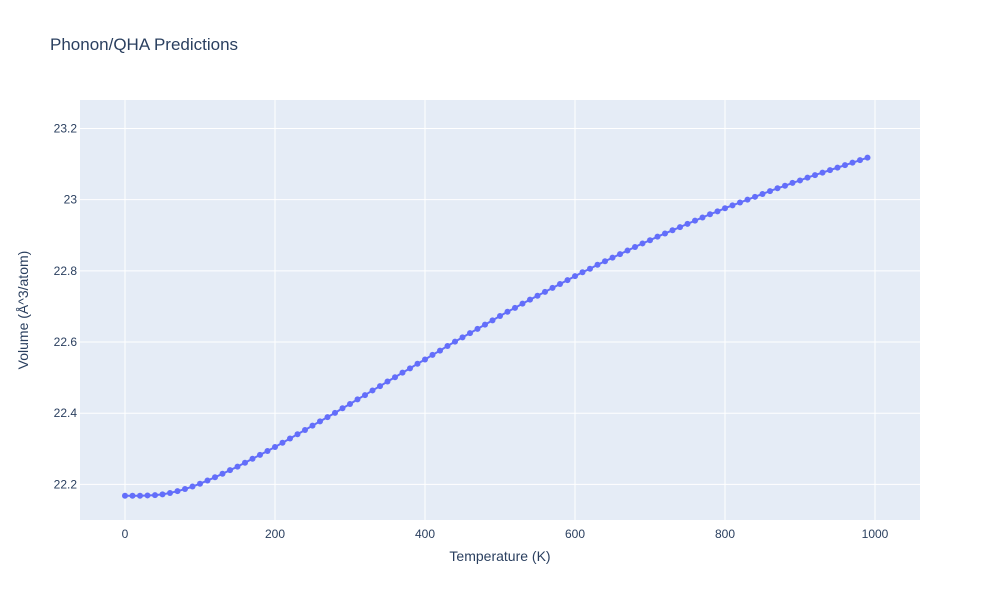 This screenshot has height=600, width=1000. I want to click on x-tick-label: 800, so click(725, 534).